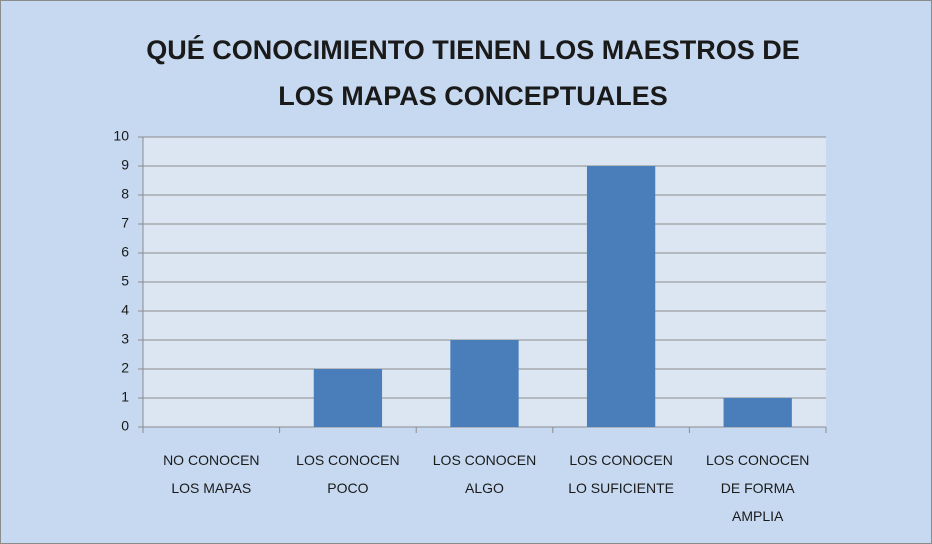 This screenshot has height=544, width=932. I want to click on y-tick-label: 8, so click(125, 194).